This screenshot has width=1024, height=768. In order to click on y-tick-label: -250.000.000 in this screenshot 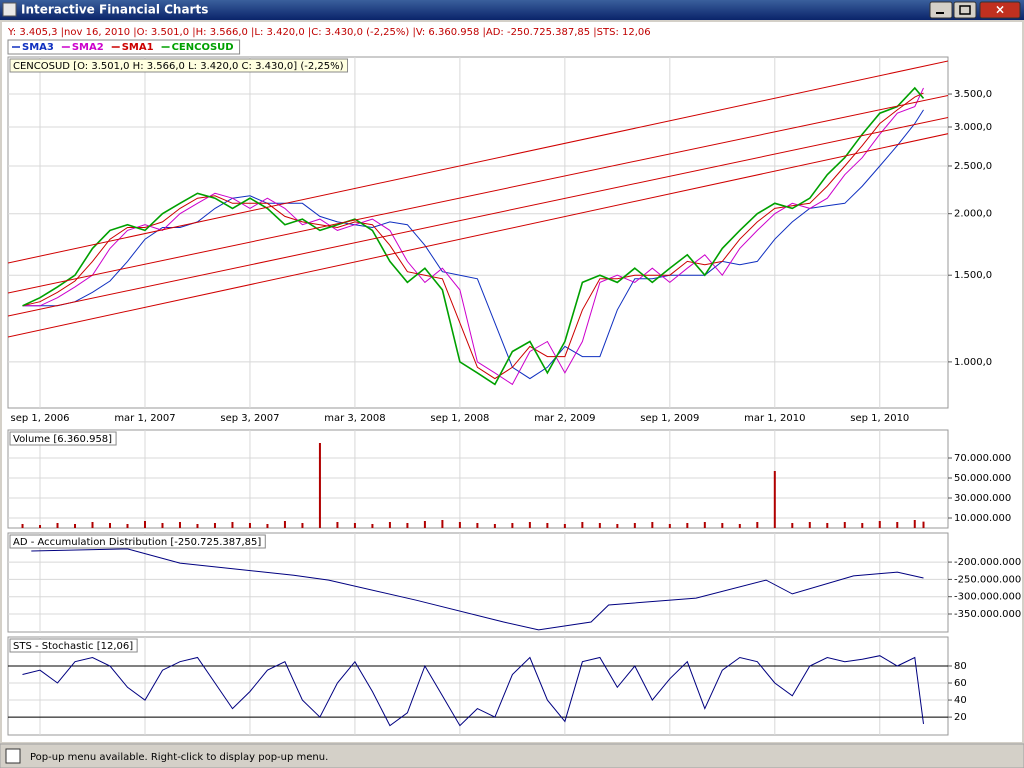, I will do `click(987, 579)`.